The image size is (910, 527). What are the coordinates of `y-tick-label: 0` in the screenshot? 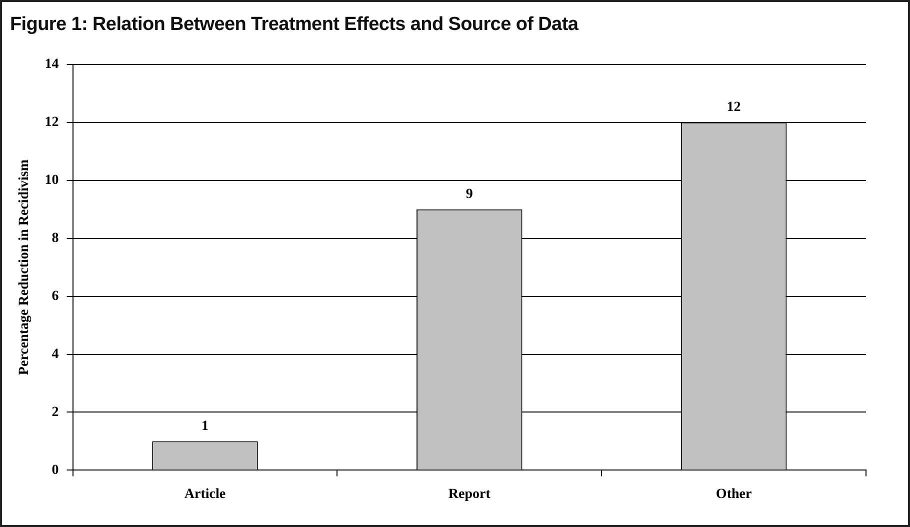 It's located at (55, 470).